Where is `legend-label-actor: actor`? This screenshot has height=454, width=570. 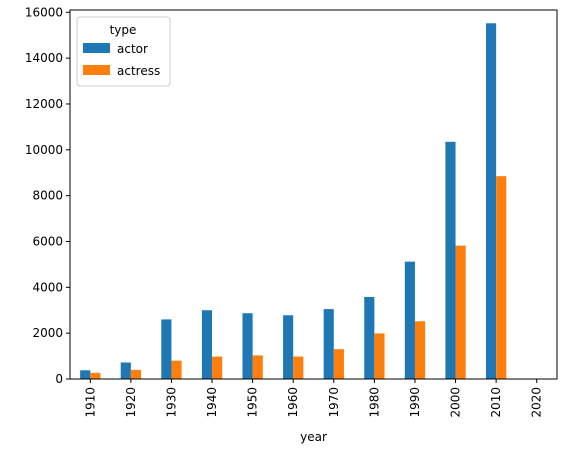 legend-label-actor: actor is located at coordinates (132, 49).